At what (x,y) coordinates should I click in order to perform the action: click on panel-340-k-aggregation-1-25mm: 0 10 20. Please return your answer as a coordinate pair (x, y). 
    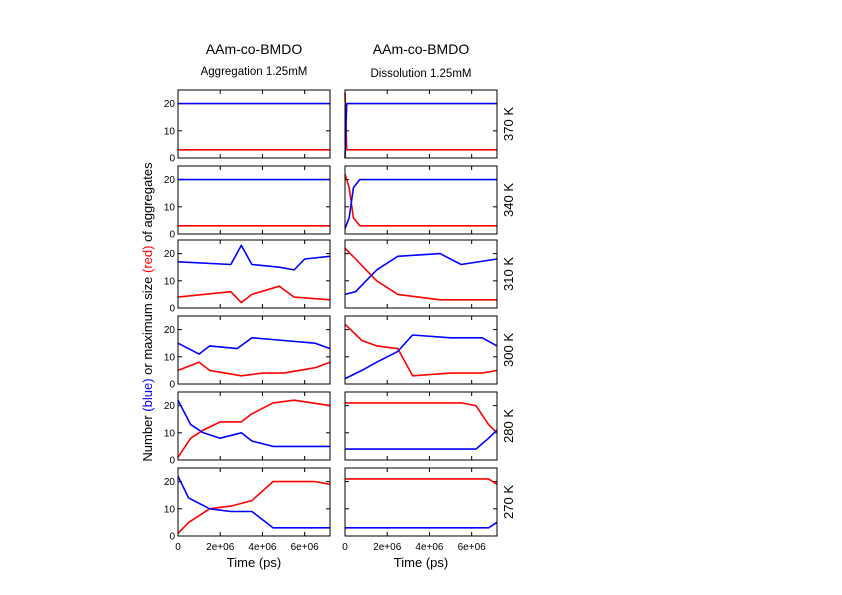
    Looking at the image, I should click on (247, 203).